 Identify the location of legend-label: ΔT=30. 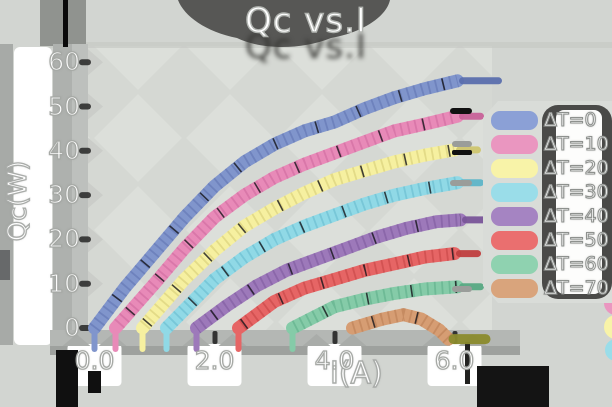
(576, 191).